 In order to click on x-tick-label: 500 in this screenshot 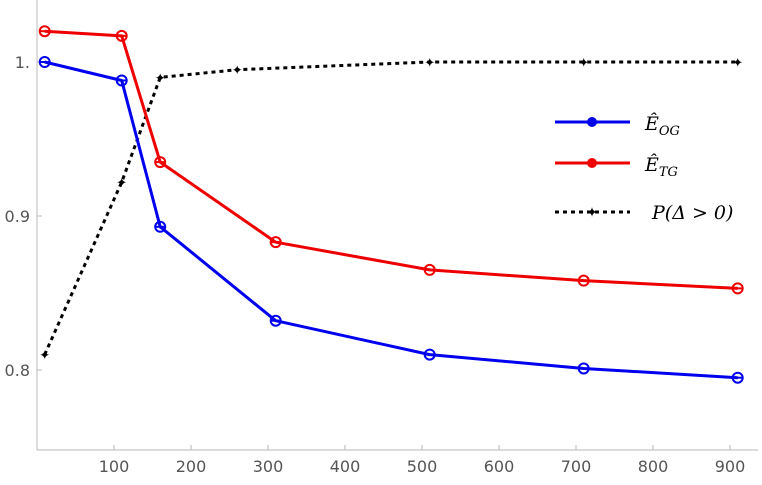, I will do `click(422, 466)`.